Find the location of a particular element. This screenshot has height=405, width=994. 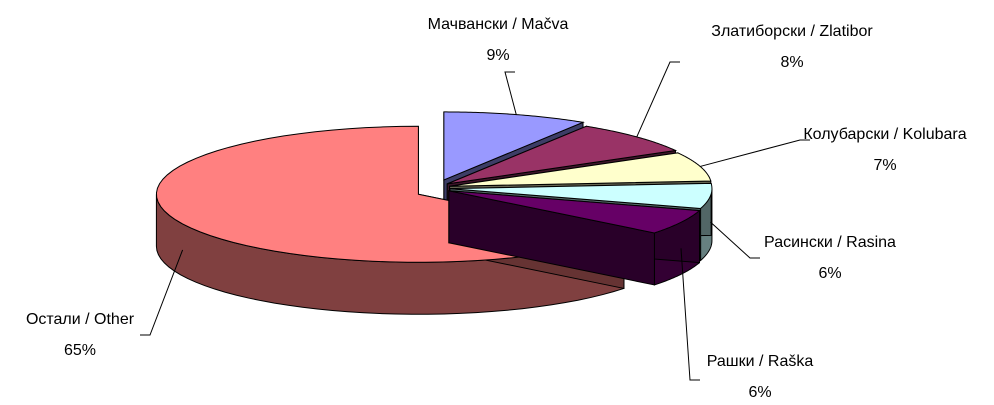

category-label: Остали / Other is located at coordinates (80, 319).